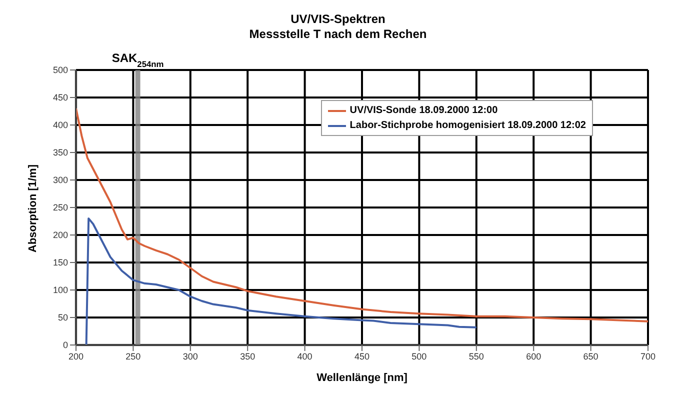 The width and height of the screenshot is (678, 411). I want to click on x-tick-label: 400, so click(304, 356).